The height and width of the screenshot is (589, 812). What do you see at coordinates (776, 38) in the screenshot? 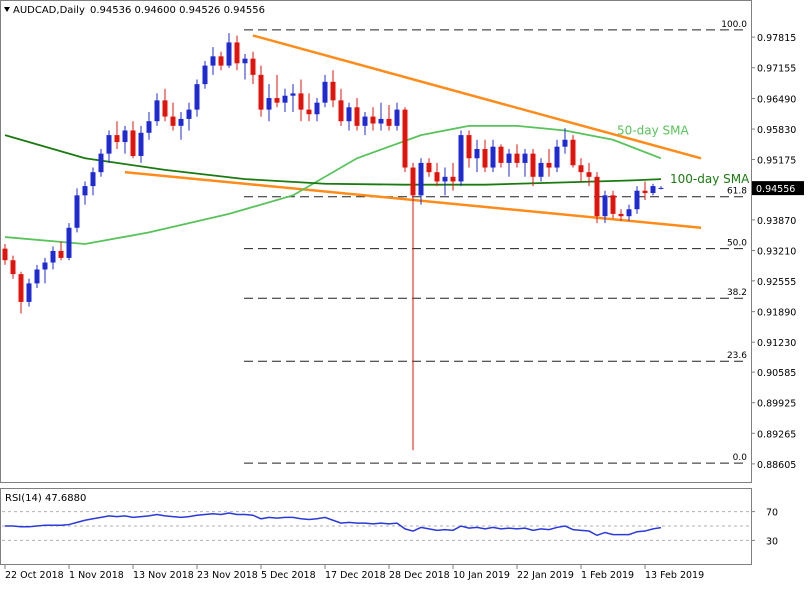
I see `price-tick-label: 0.97815` at bounding box center [776, 38].